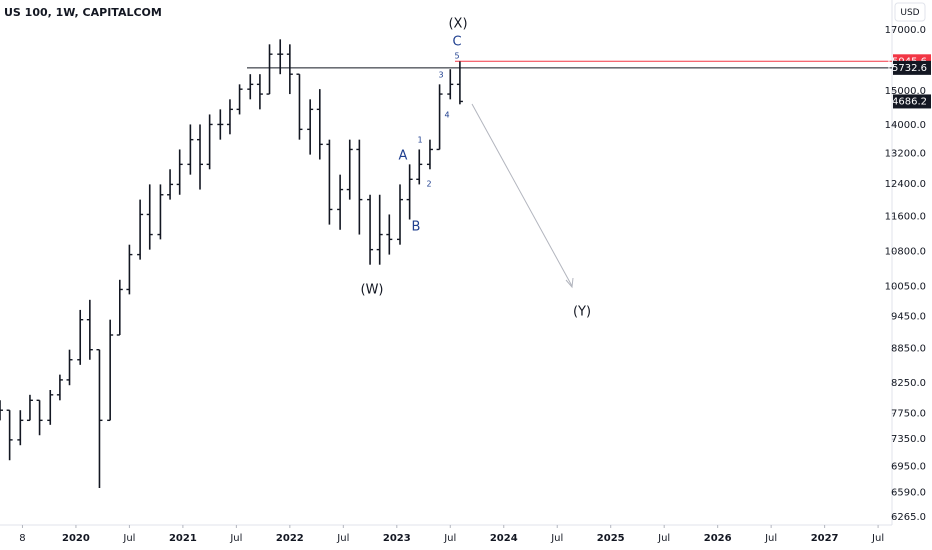  I want to click on y-tick-label: 6265.0, so click(908, 517).